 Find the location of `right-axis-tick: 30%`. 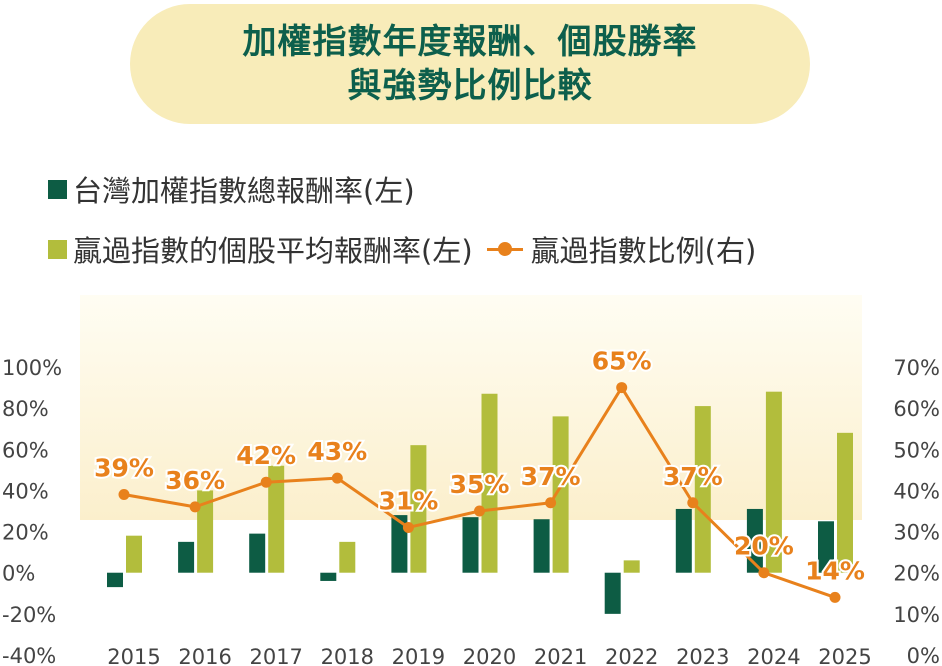

right-axis-tick: 30% is located at coordinates (916, 533).